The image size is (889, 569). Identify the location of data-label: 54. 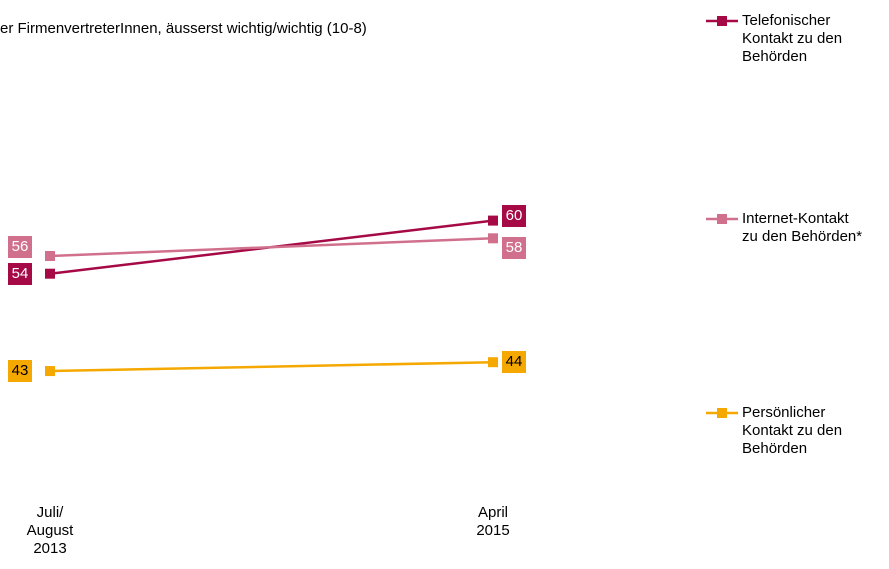
(20, 273).